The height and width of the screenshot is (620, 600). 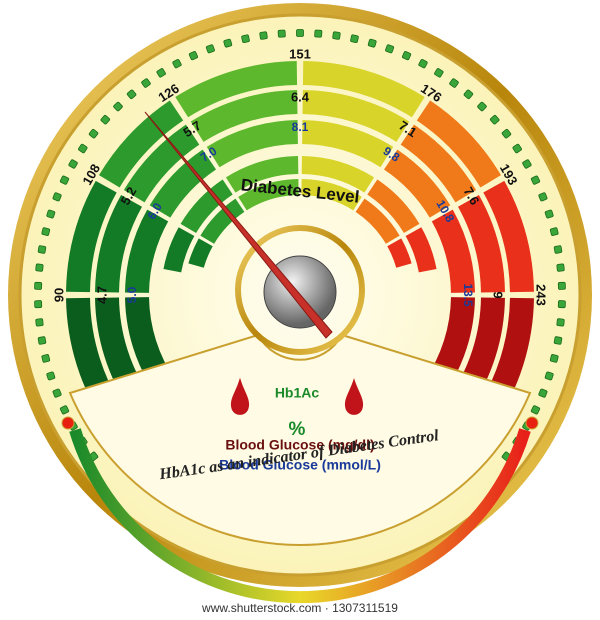 What do you see at coordinates (300, 96) in the screenshot?
I see `scale-label: 6.4` at bounding box center [300, 96].